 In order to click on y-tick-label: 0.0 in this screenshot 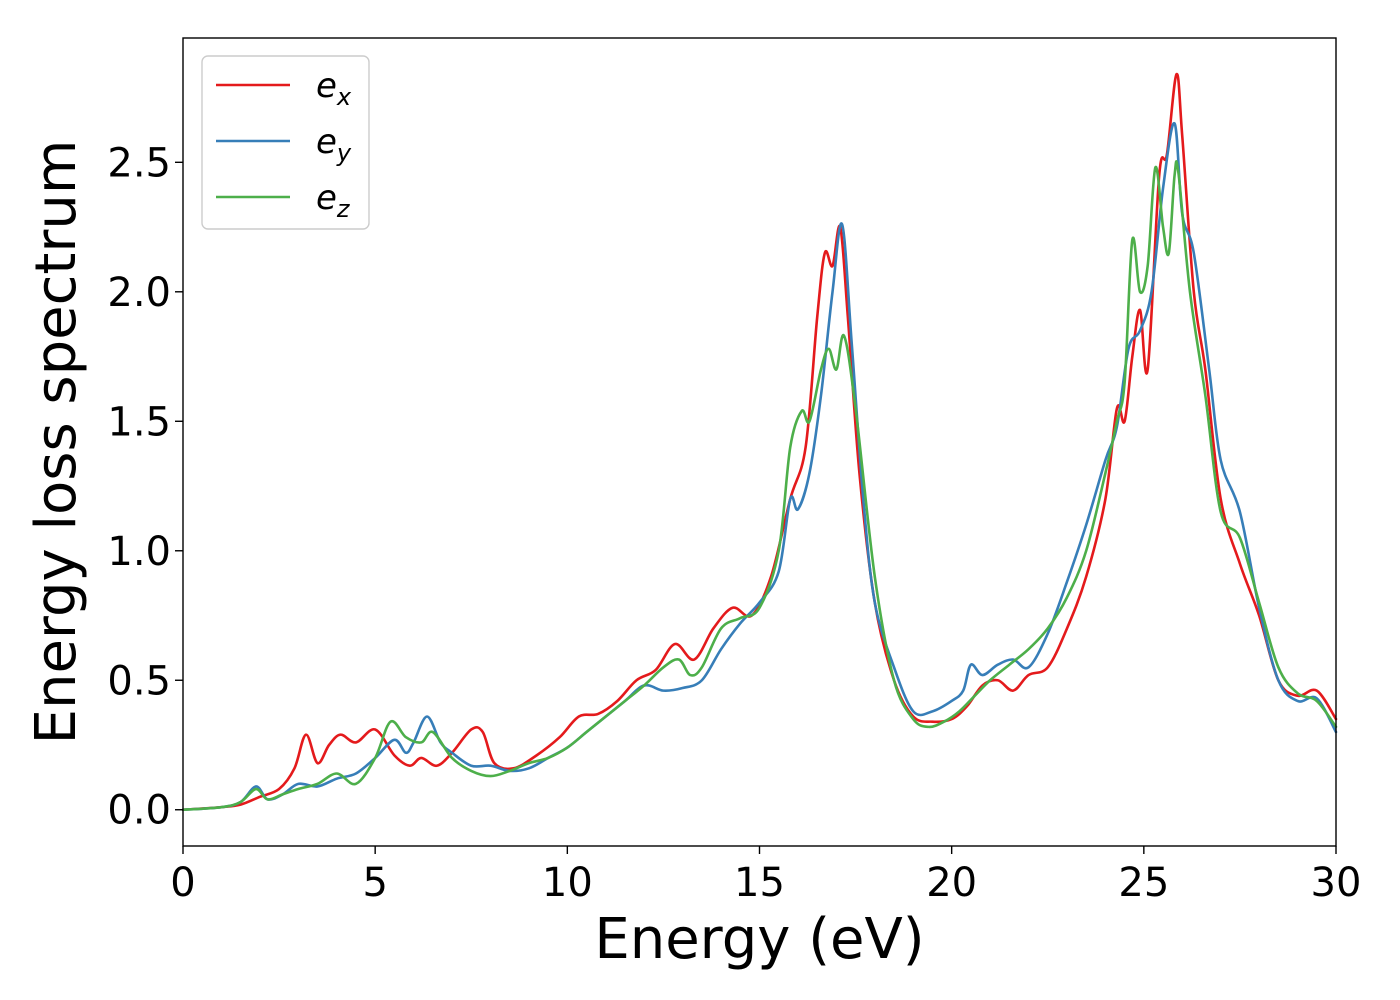, I will do `click(139, 811)`.